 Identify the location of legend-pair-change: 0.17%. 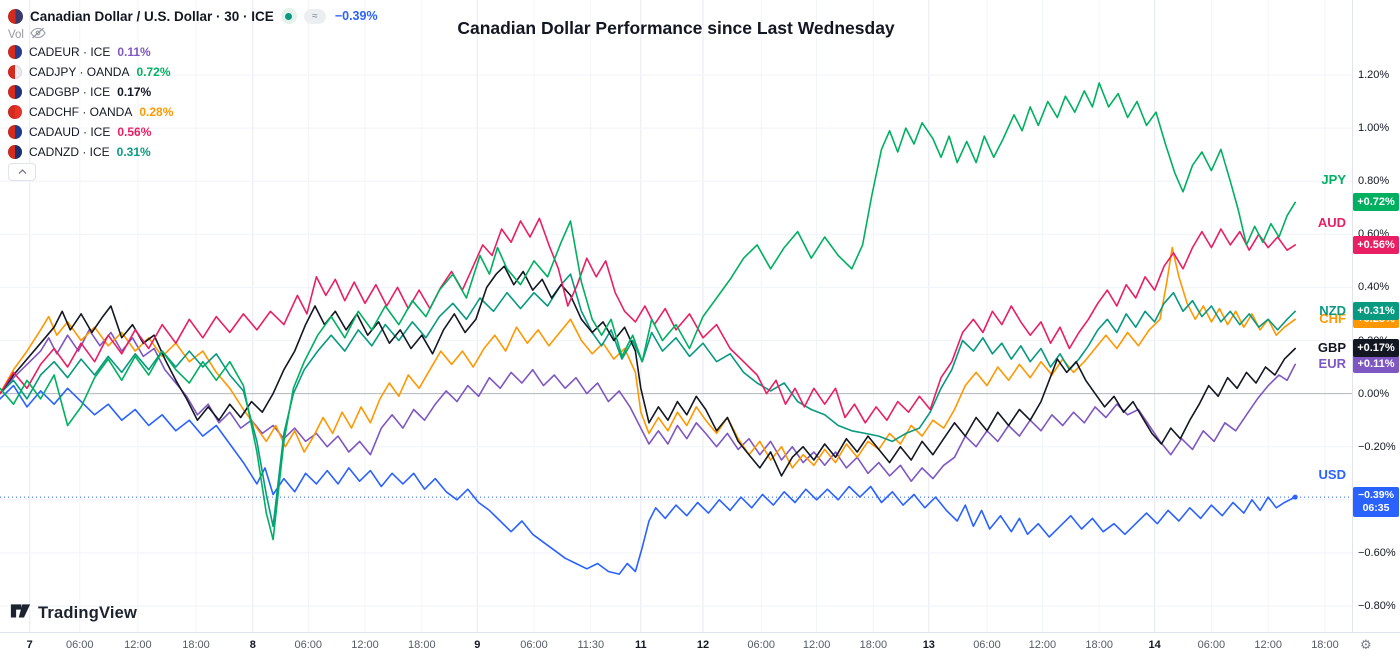
(134, 91).